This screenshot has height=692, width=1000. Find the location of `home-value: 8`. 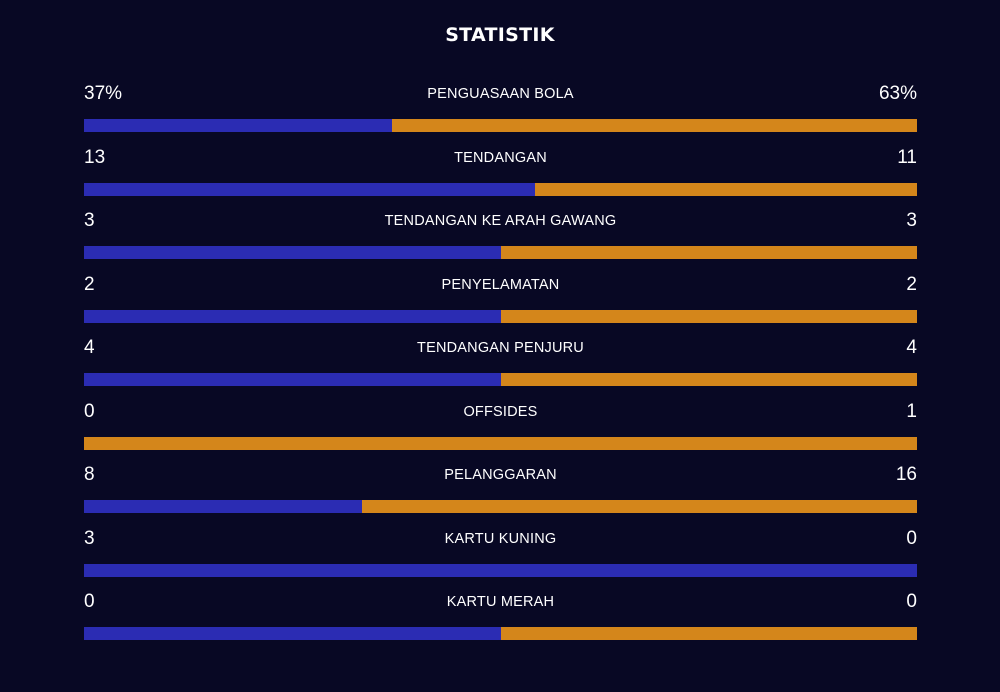

home-value: 8 is located at coordinates (89, 474).